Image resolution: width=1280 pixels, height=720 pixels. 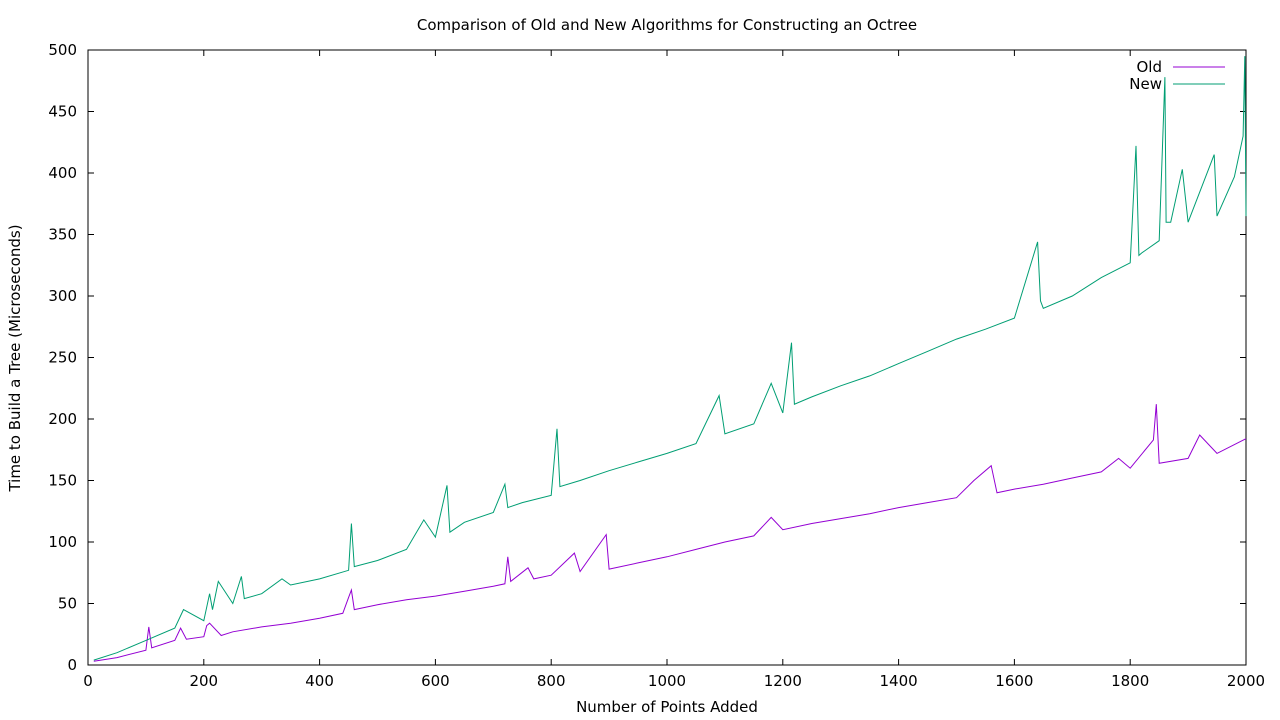 What do you see at coordinates (72, 665) in the screenshot?
I see `y-tick-label: 0` at bounding box center [72, 665].